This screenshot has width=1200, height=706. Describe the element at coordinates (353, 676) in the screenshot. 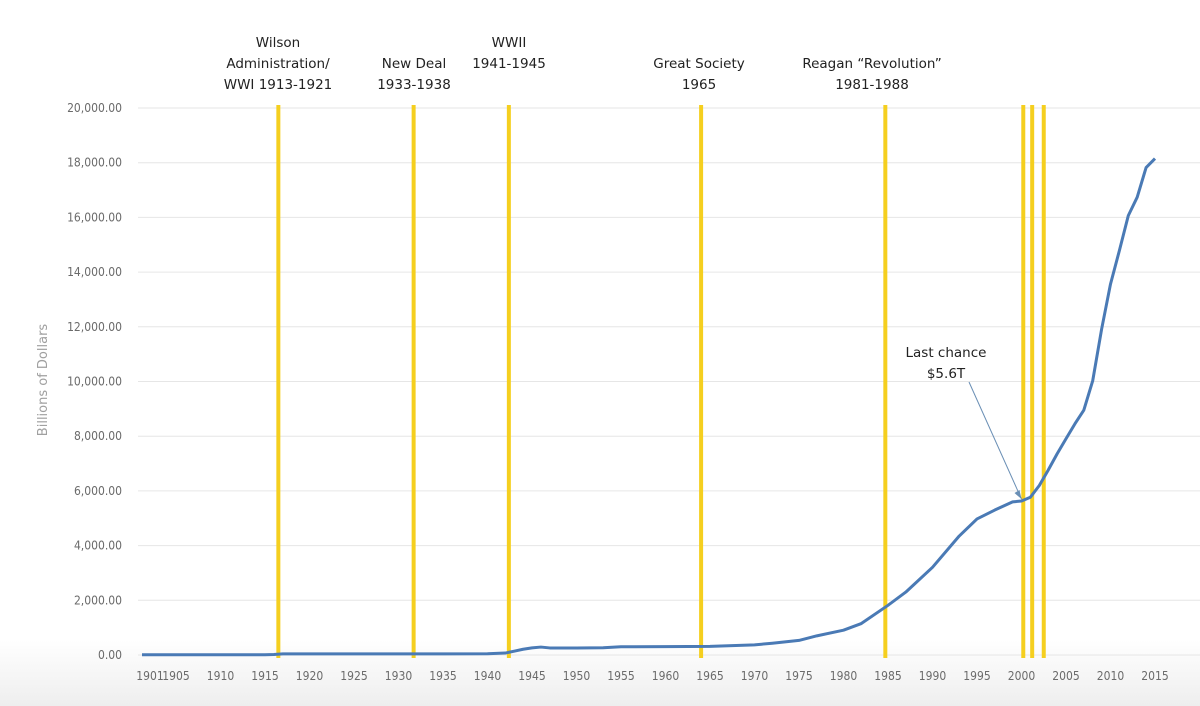

I see `x-tick-label: 1925` at that location.